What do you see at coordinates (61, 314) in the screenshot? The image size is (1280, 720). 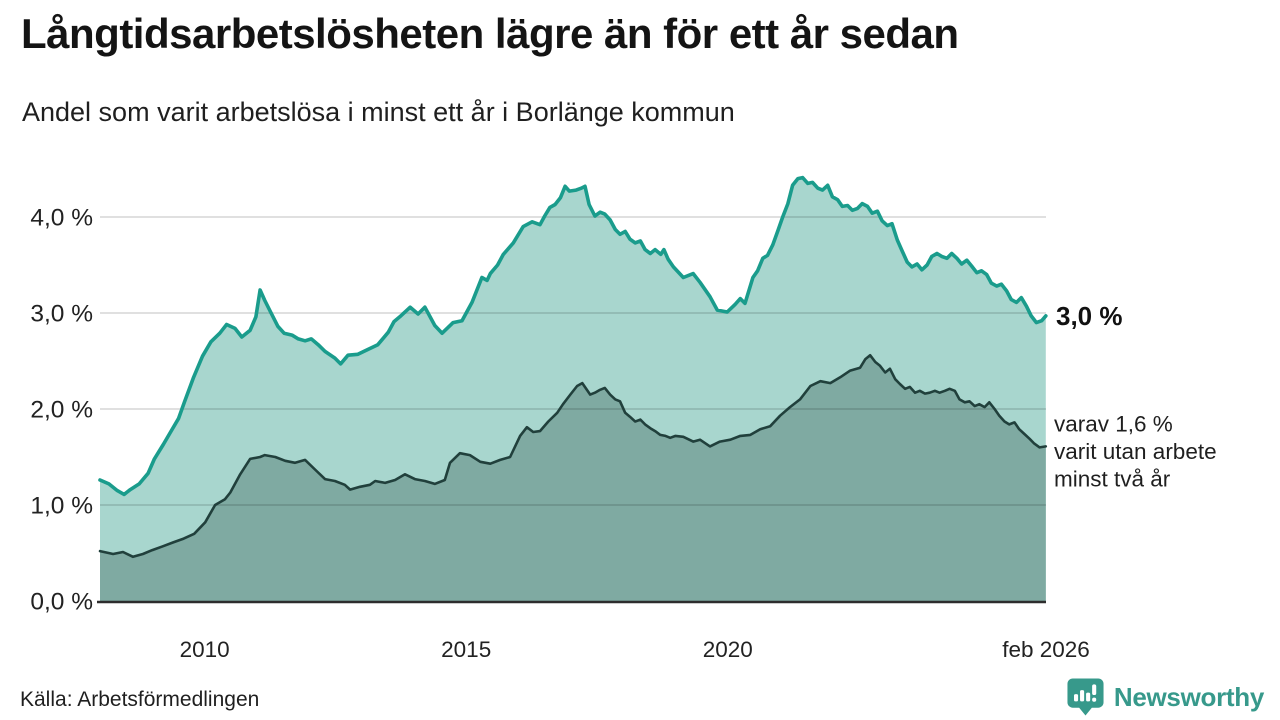 I see `y-tick-label: 3,0 %` at bounding box center [61, 314].